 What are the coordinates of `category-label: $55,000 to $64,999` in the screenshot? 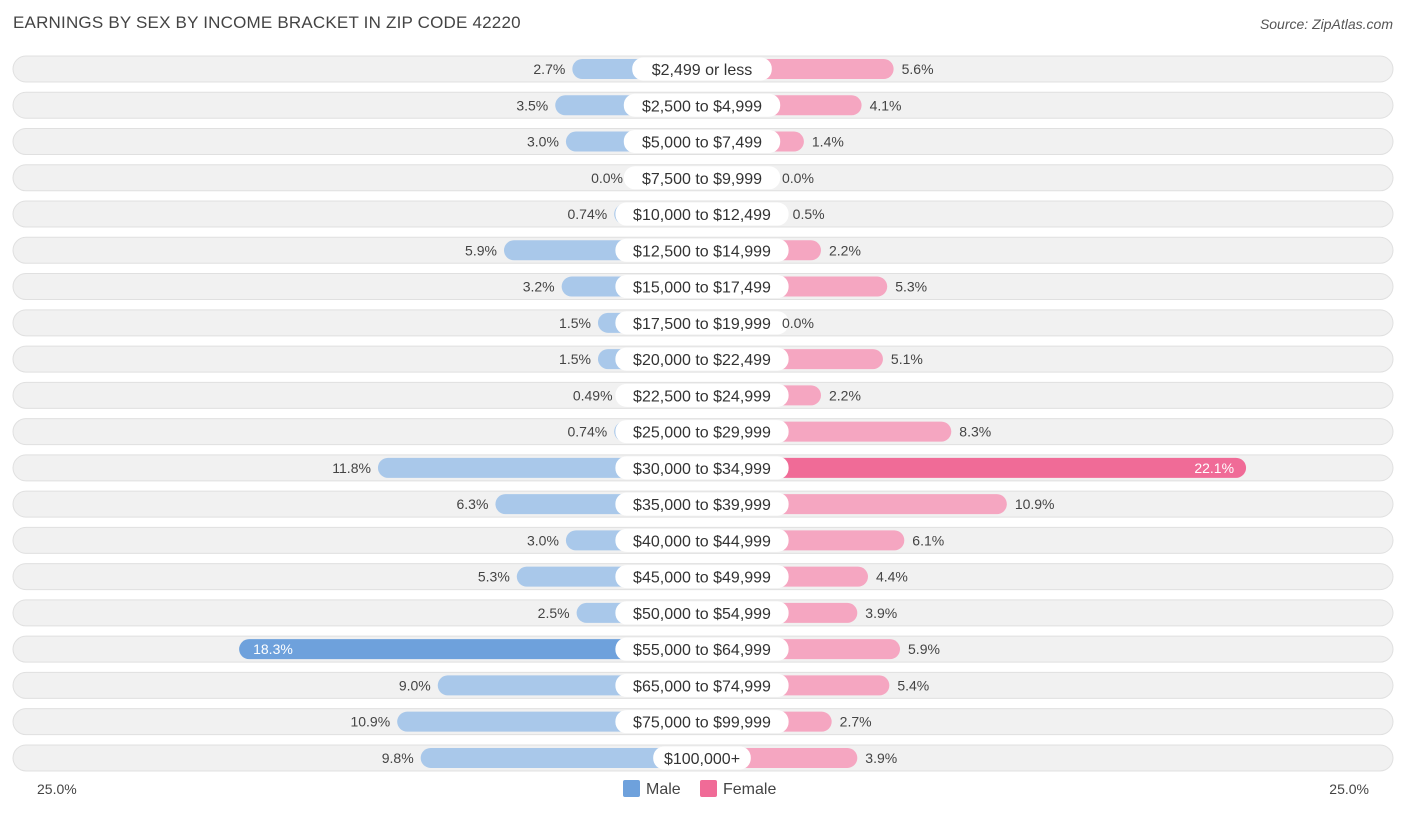 It's located at (702, 650).